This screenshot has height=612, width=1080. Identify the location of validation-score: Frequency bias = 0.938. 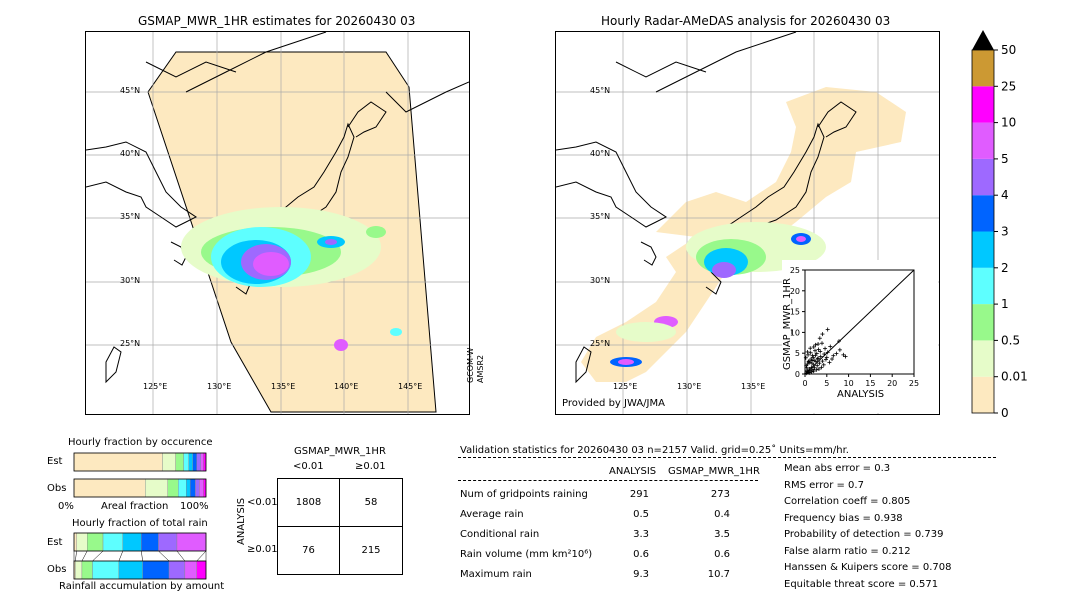
(843, 518).